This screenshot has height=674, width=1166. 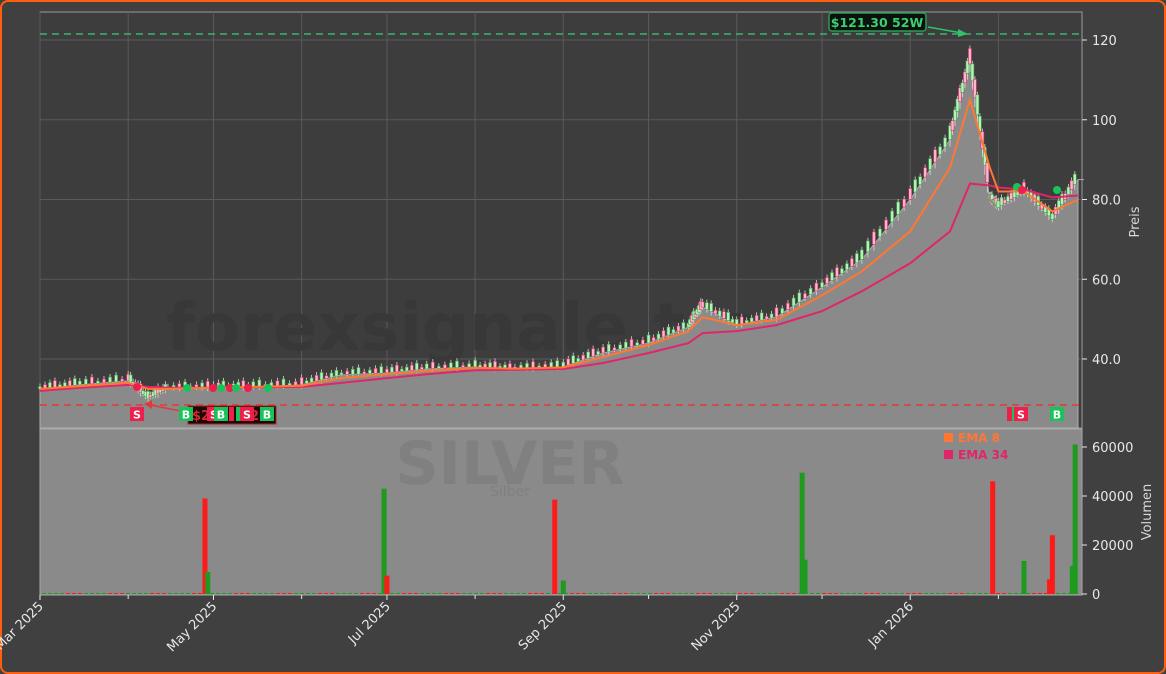 I want to click on svg-text: $2, so click(x=201, y=416).